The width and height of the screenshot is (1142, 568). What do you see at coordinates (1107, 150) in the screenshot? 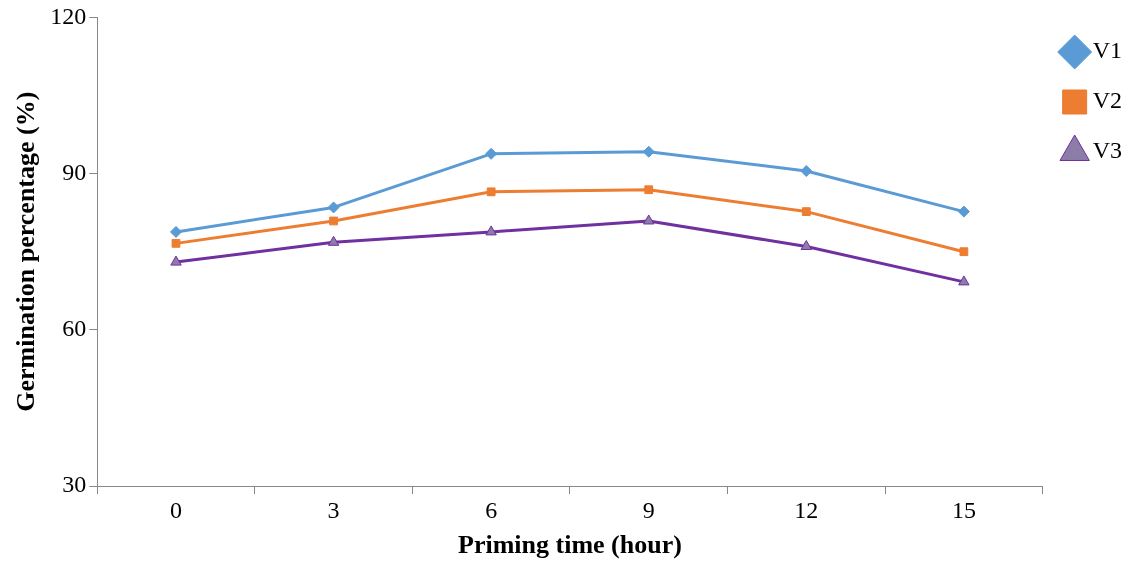
I see `legend-label: V3` at bounding box center [1107, 150].